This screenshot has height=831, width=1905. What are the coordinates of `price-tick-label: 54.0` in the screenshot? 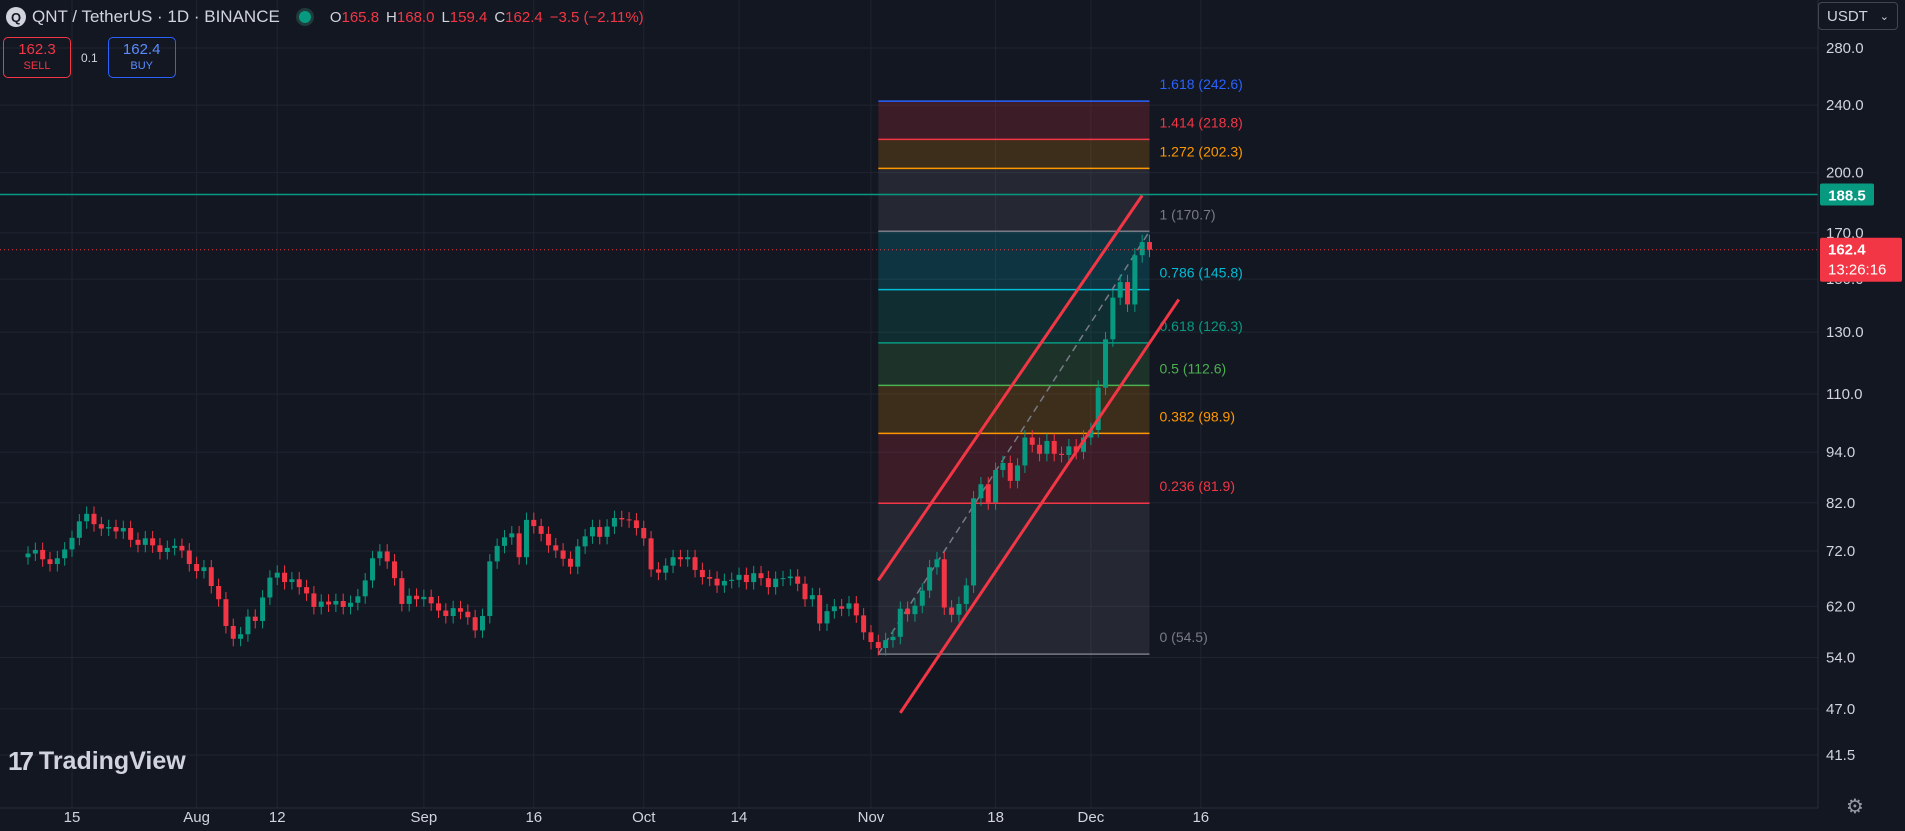 It's located at (1840, 657).